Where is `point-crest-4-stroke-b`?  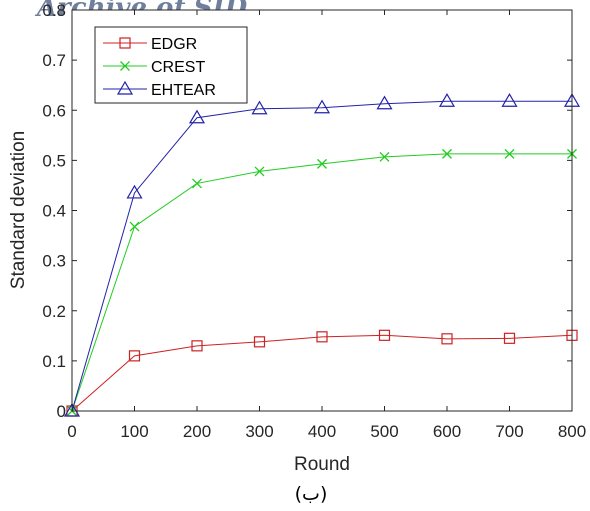
point-crest-4-stroke-b is located at coordinates (322, 163).